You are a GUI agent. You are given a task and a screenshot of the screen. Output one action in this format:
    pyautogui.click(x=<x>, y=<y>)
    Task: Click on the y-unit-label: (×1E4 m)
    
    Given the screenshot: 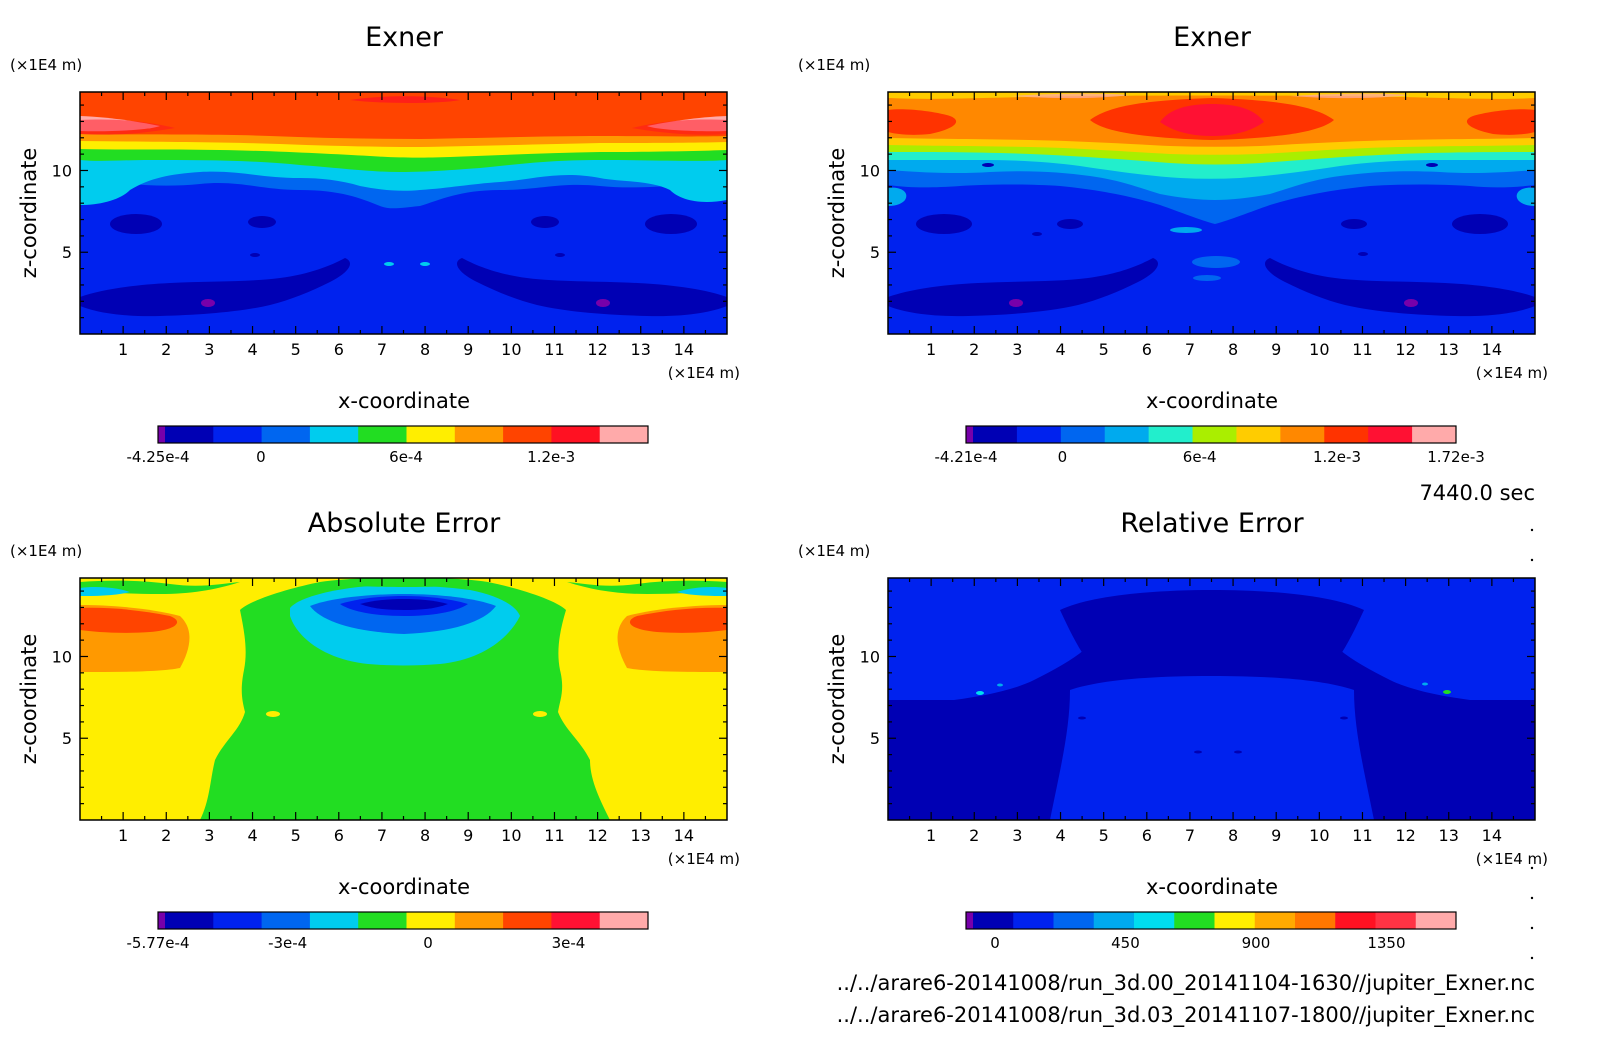 What is the action you would take?
    pyautogui.click(x=834, y=551)
    